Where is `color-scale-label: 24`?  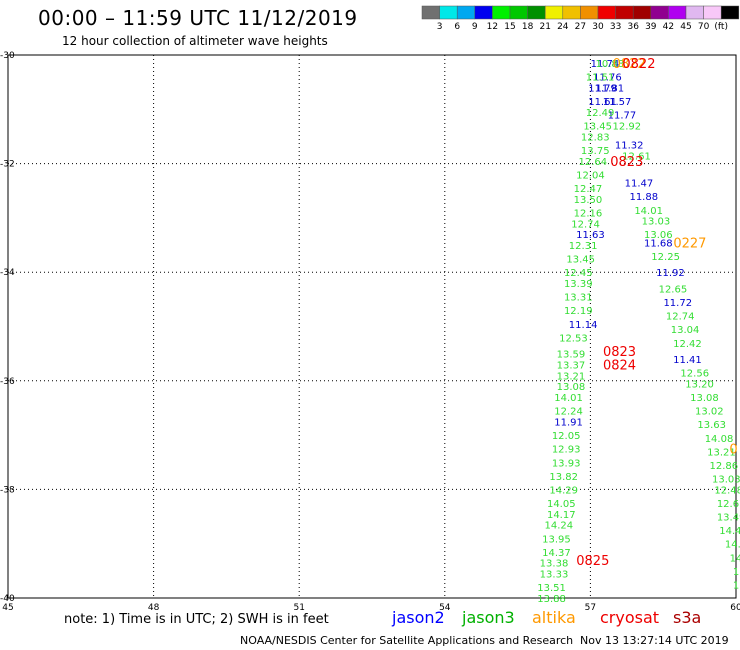 color-scale-label: 24 is located at coordinates (563, 27).